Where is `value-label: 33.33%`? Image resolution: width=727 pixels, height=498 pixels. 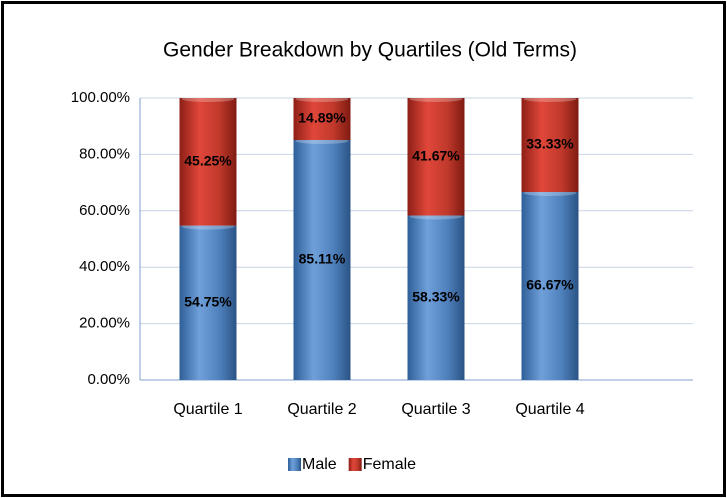
value-label: 33.33% is located at coordinates (550, 144).